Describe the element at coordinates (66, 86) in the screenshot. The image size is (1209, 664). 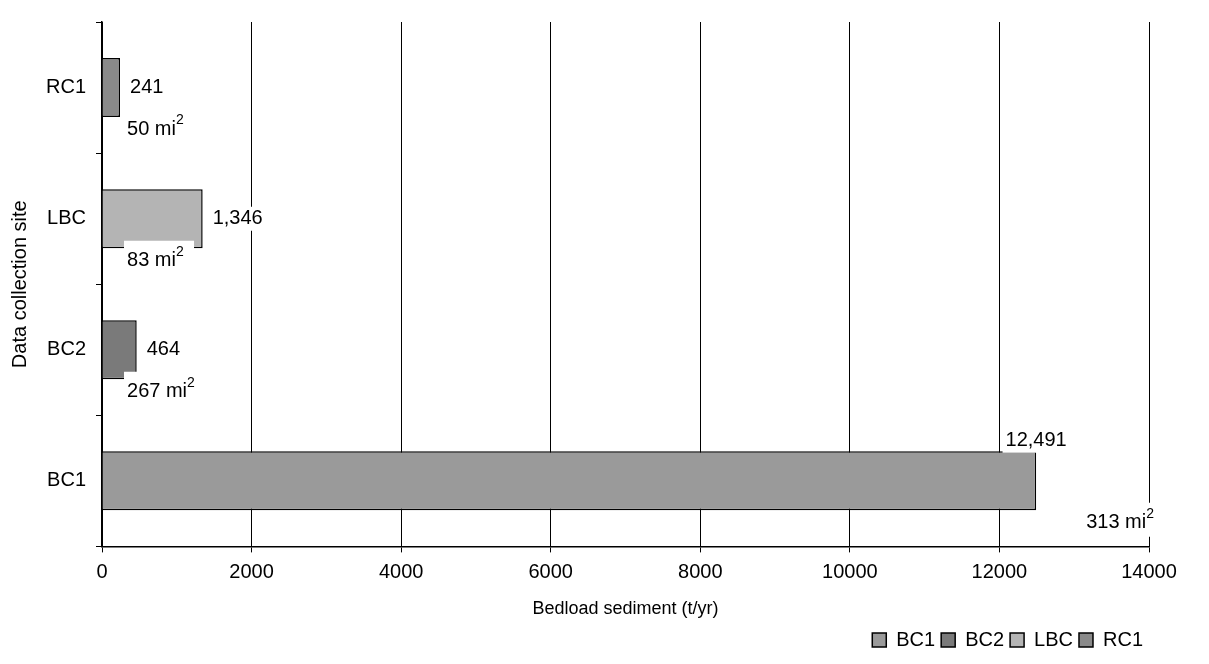
I see `y-tick-label: RC1` at that location.